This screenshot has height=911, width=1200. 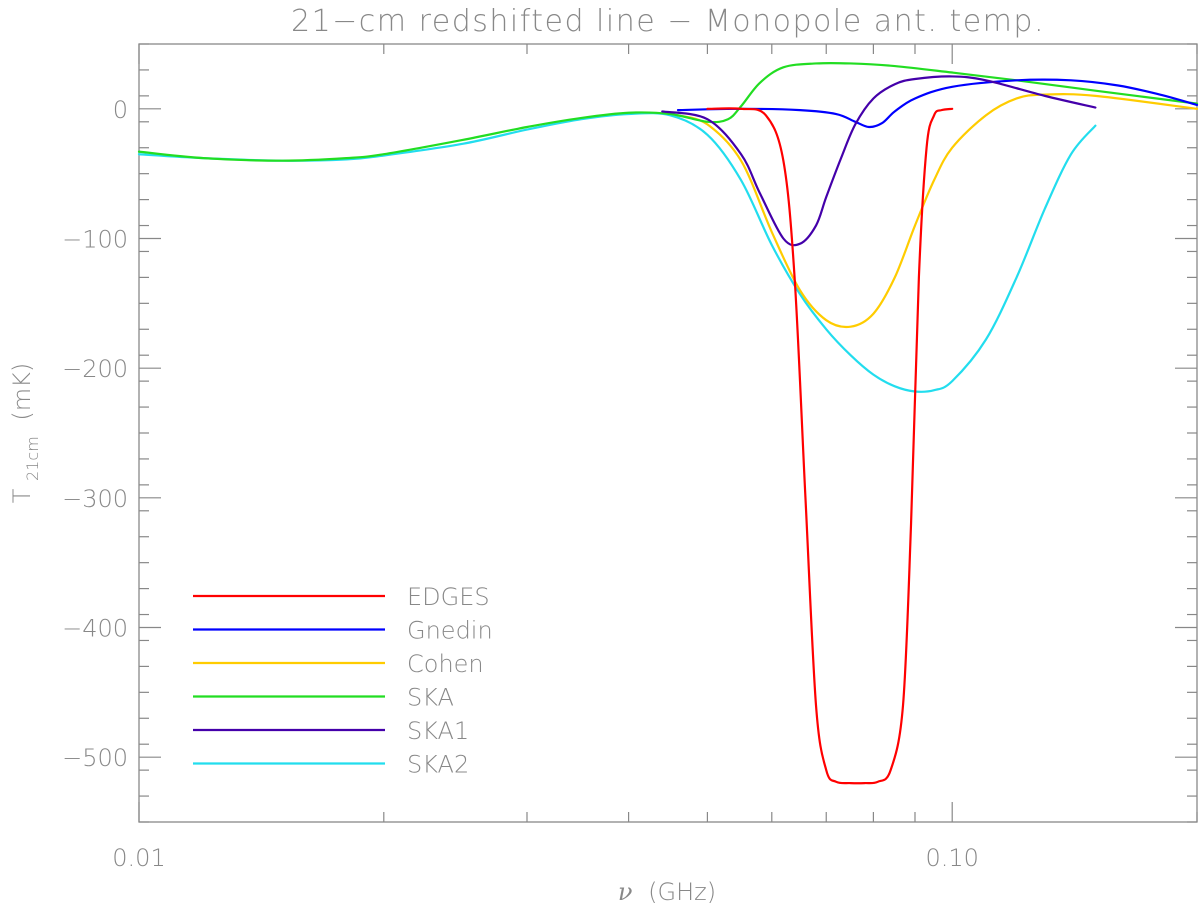 I want to click on x-axis-symbol: ν, so click(x=625, y=892).